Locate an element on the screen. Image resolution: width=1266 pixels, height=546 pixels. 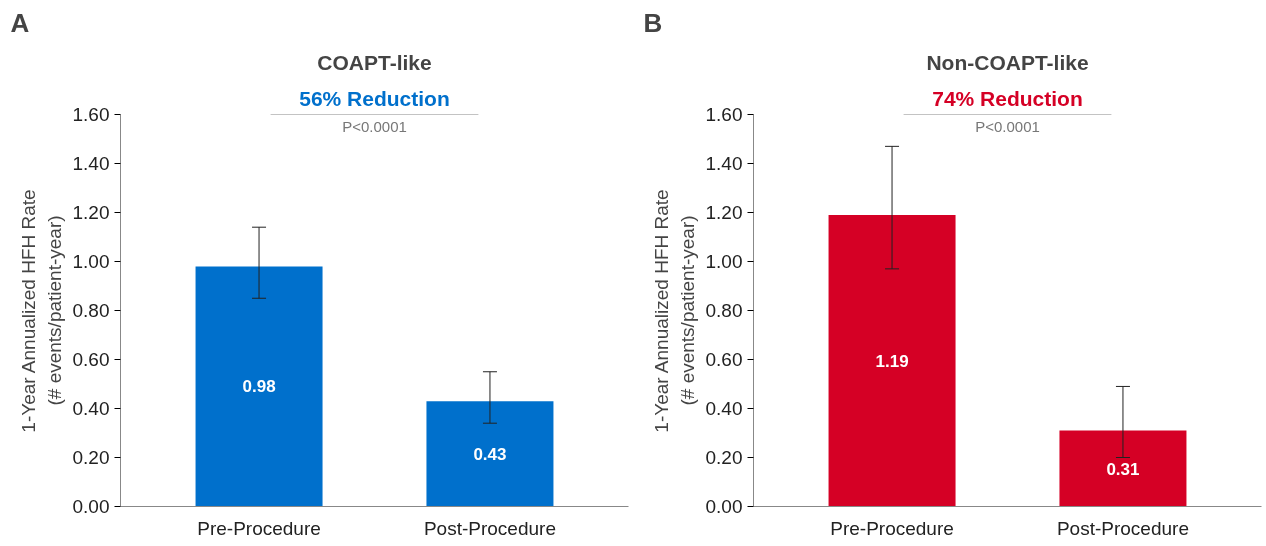
data-label: 0.31 is located at coordinates (1123, 469).